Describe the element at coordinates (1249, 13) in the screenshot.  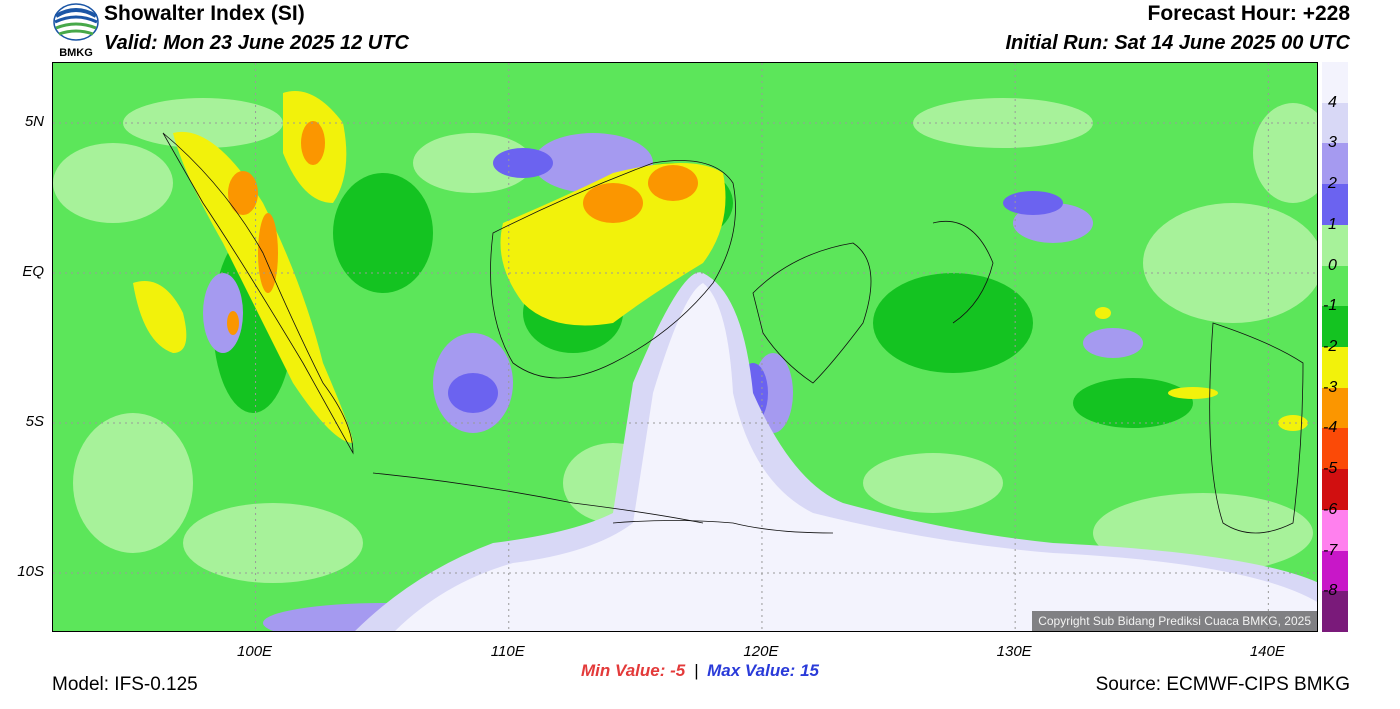
I see `forecast-hour: Forecast Hour: +228` at that location.